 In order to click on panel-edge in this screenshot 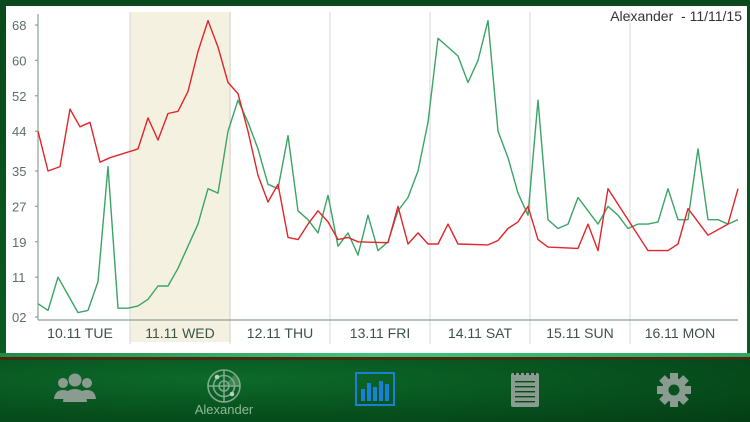, I will do `click(375, 355)`.